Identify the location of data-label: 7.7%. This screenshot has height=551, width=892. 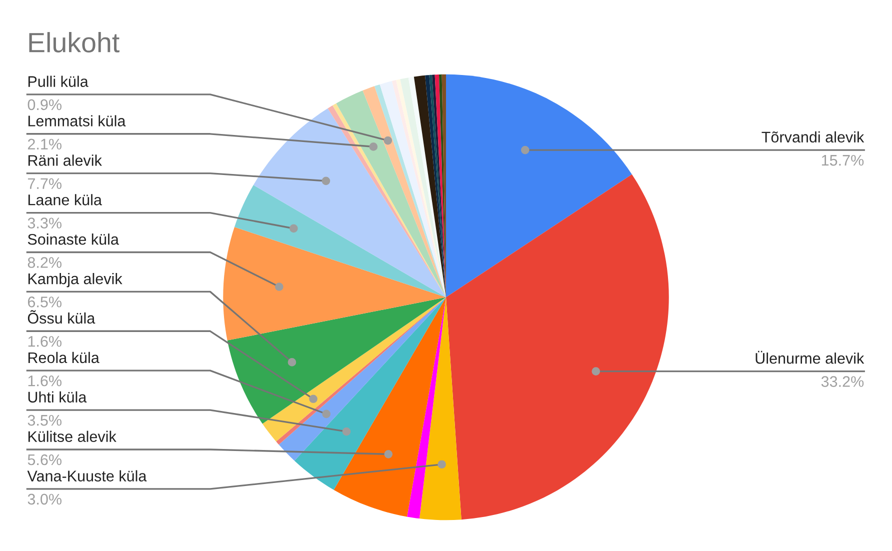
(45, 183).